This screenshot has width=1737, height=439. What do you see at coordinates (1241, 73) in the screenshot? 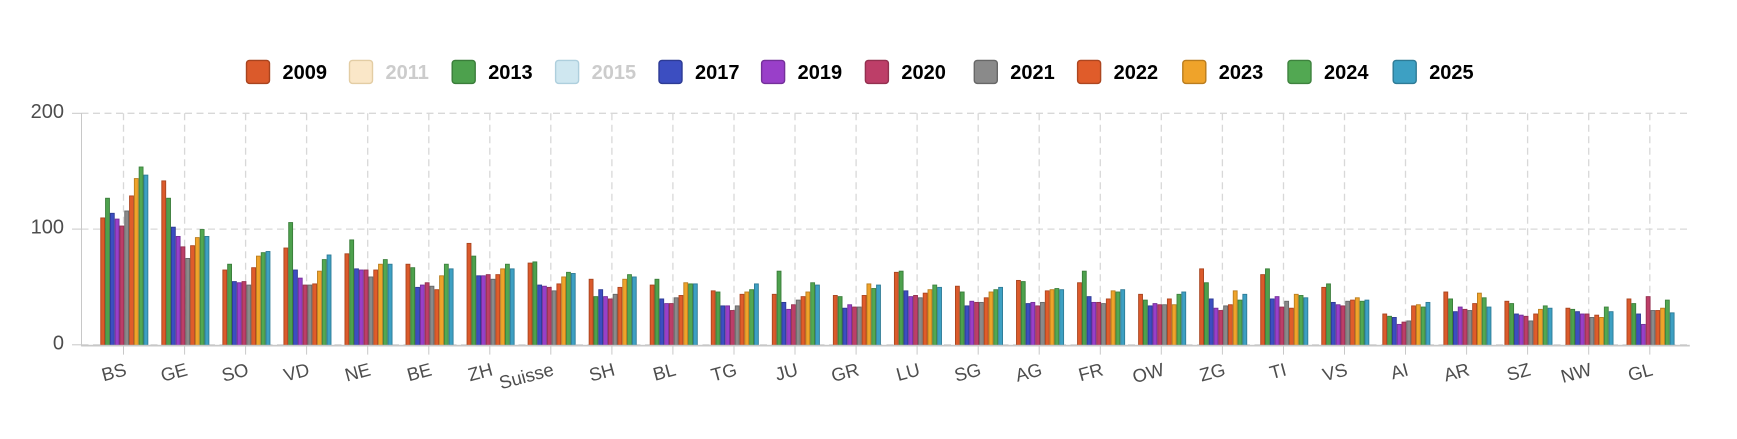
I see `svg-text: 2023` at bounding box center [1241, 73].